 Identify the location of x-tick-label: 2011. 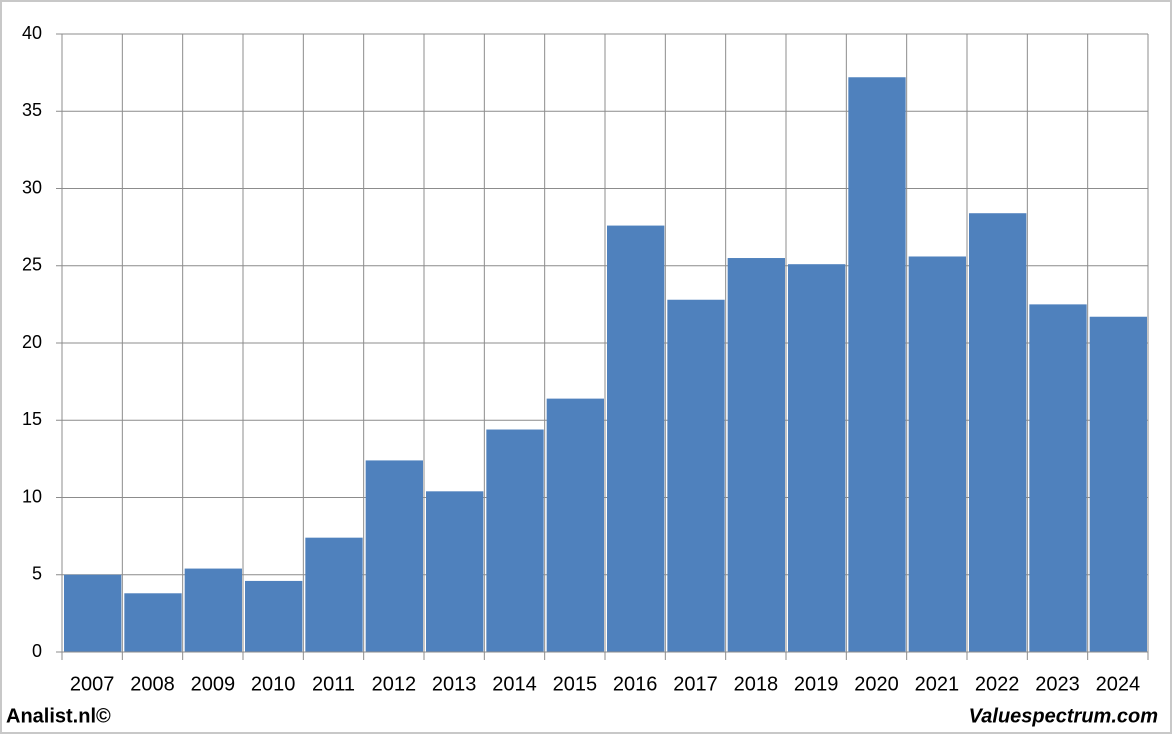
(333, 684).